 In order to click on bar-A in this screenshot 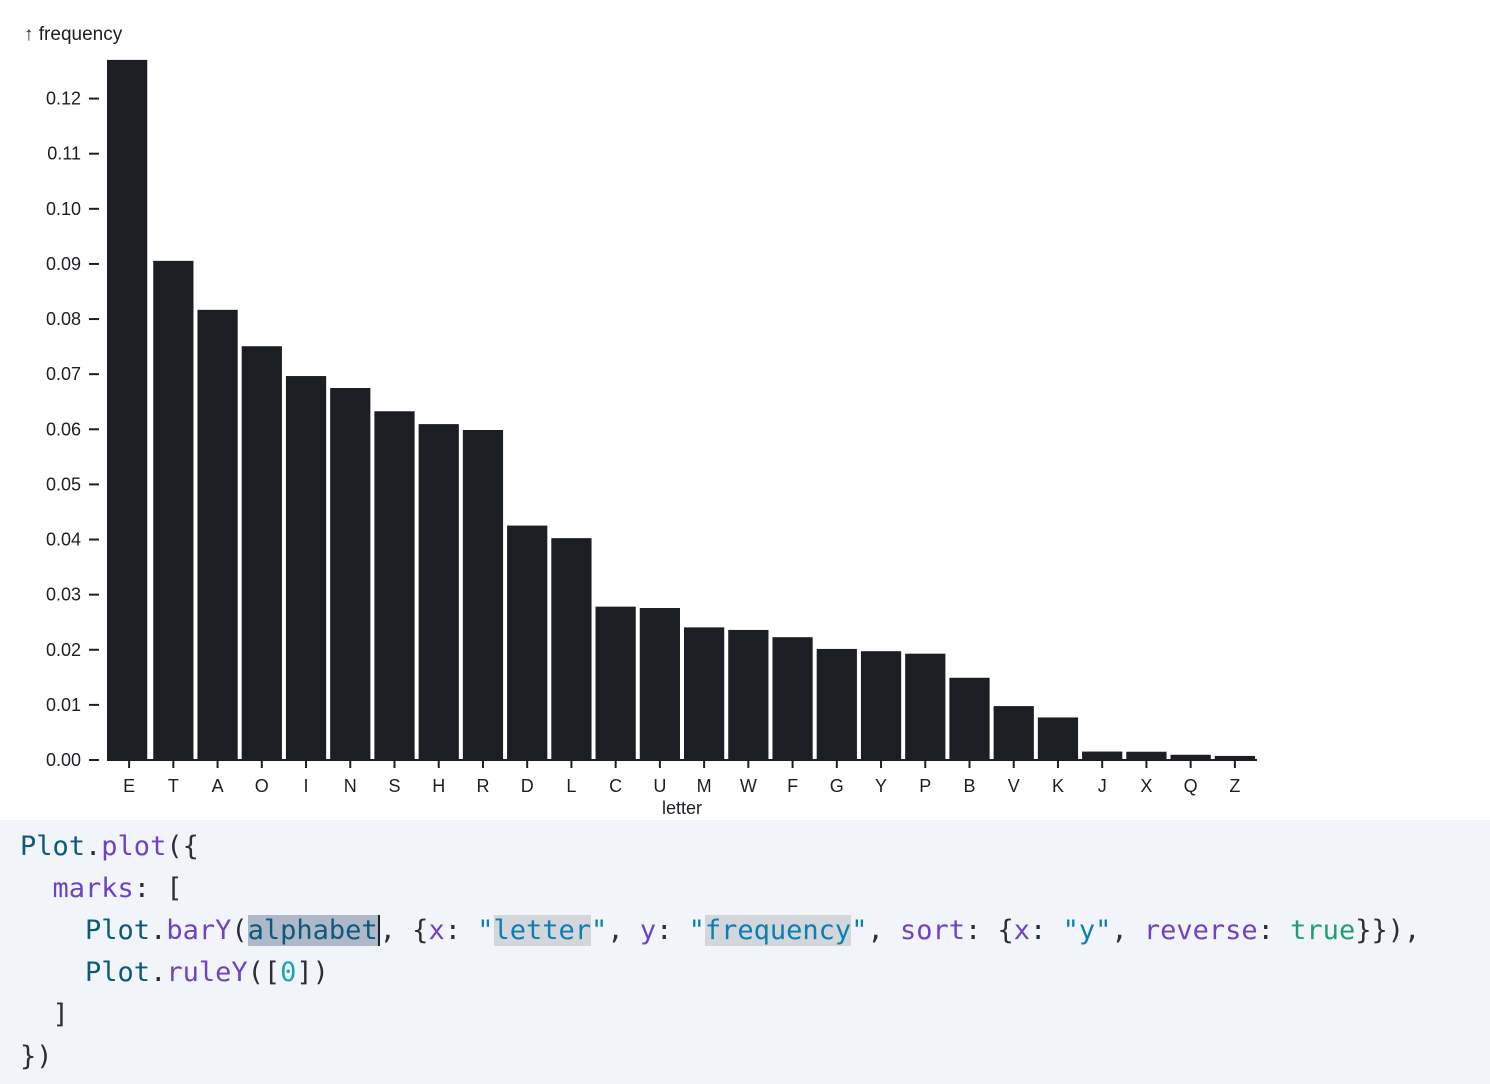, I will do `click(217, 534)`.